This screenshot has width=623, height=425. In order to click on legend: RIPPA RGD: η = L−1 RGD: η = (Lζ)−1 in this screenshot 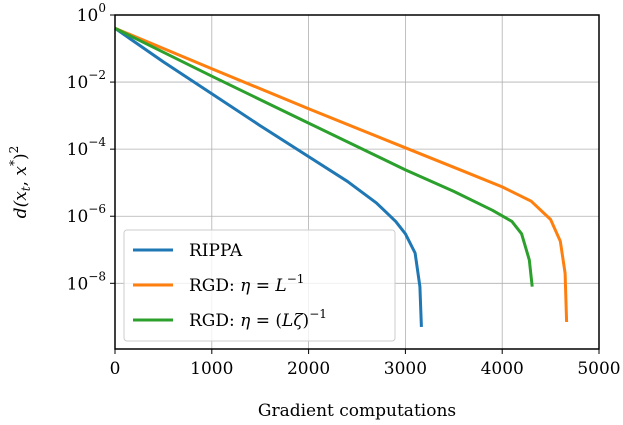, I will do `click(259, 285)`.